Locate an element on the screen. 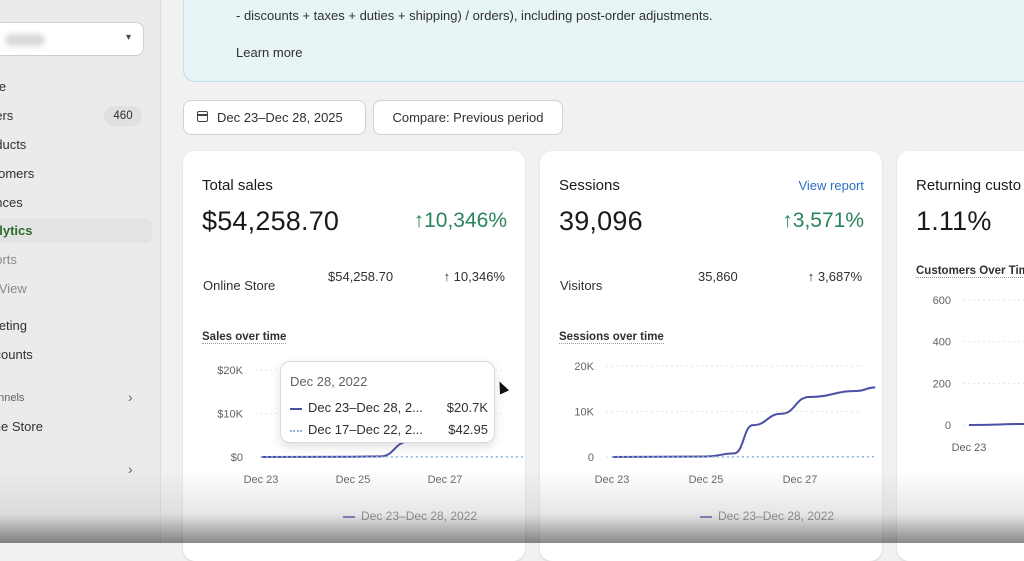 This screenshot has width=1024, height=561. y-tick-label: $0 is located at coordinates (237, 458).